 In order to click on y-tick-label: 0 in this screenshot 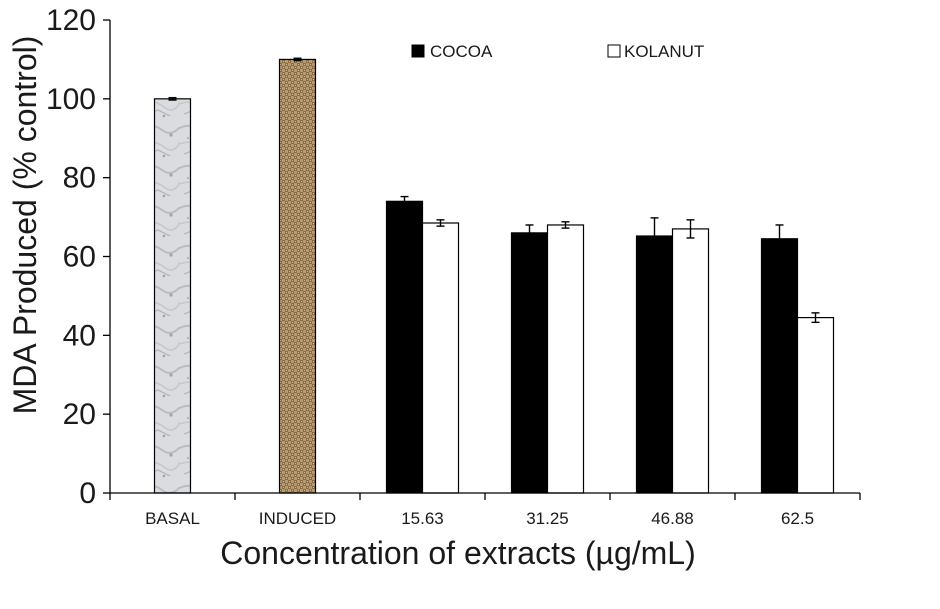, I will do `click(87, 493)`.